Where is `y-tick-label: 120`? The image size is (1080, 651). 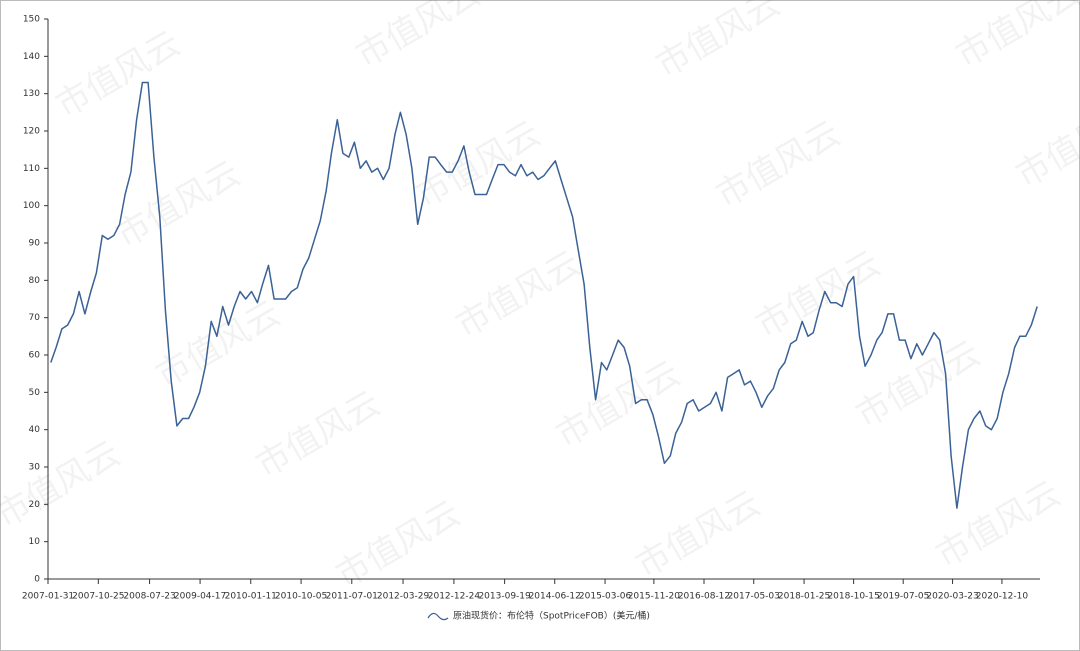 y-tick-label: 120 is located at coordinates (31, 132).